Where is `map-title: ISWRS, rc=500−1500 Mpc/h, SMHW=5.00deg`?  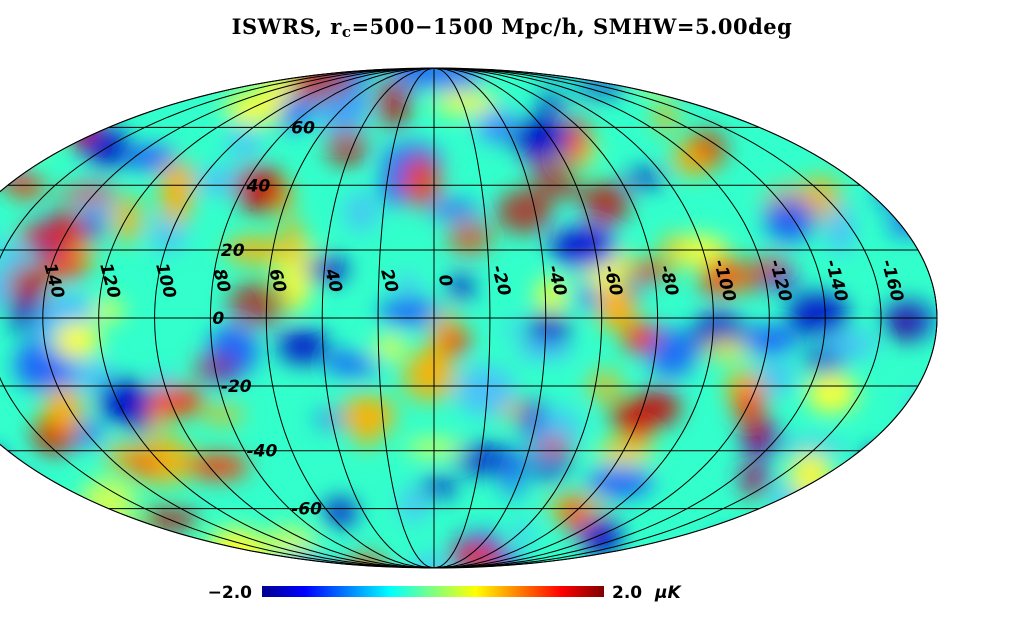
map-title: ISWRS, rc=500−1500 Mpc/h, SMHW=5.00deg is located at coordinates (512, 27).